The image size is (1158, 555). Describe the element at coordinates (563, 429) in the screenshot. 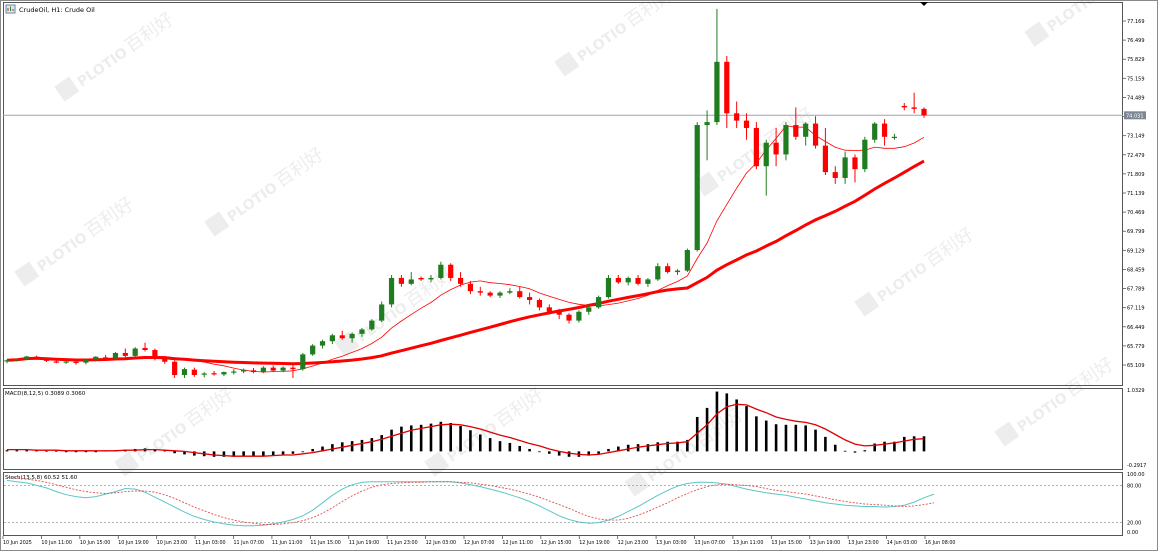

I see `macd-pane-border` at that location.